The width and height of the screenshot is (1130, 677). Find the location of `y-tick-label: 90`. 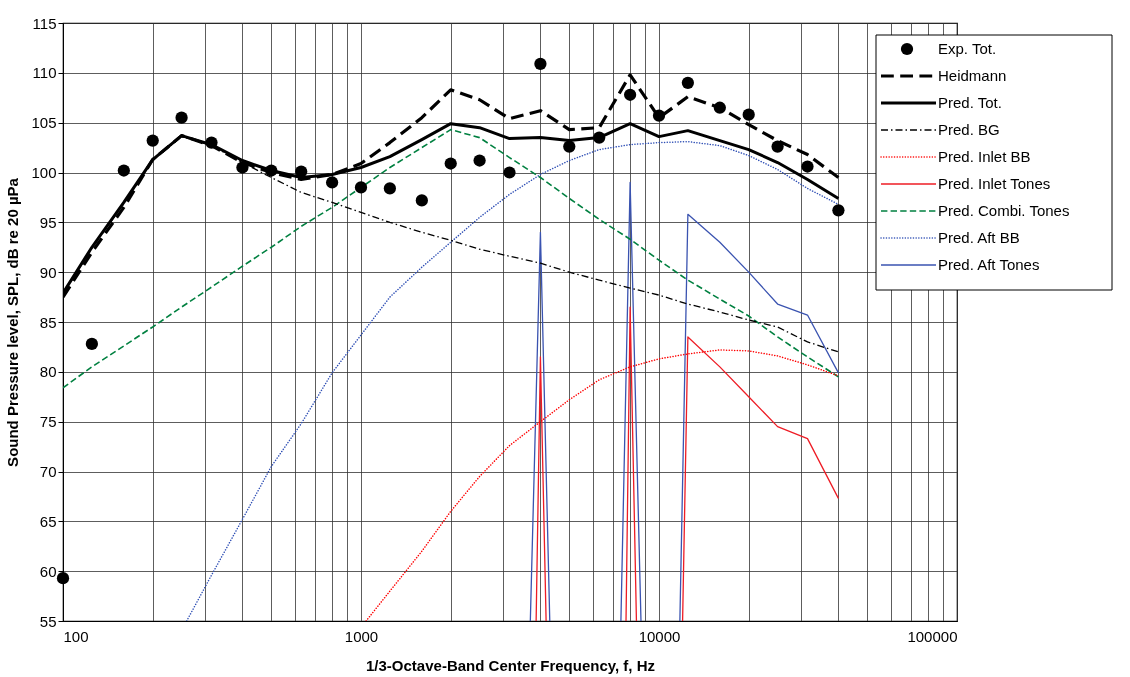

y-tick-label: 90 is located at coordinates (48, 272).